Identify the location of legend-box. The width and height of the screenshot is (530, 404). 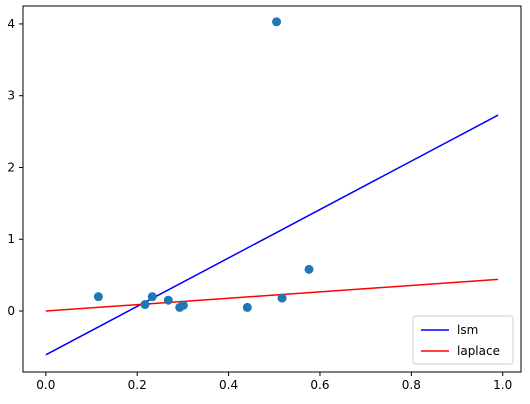
(463, 340).